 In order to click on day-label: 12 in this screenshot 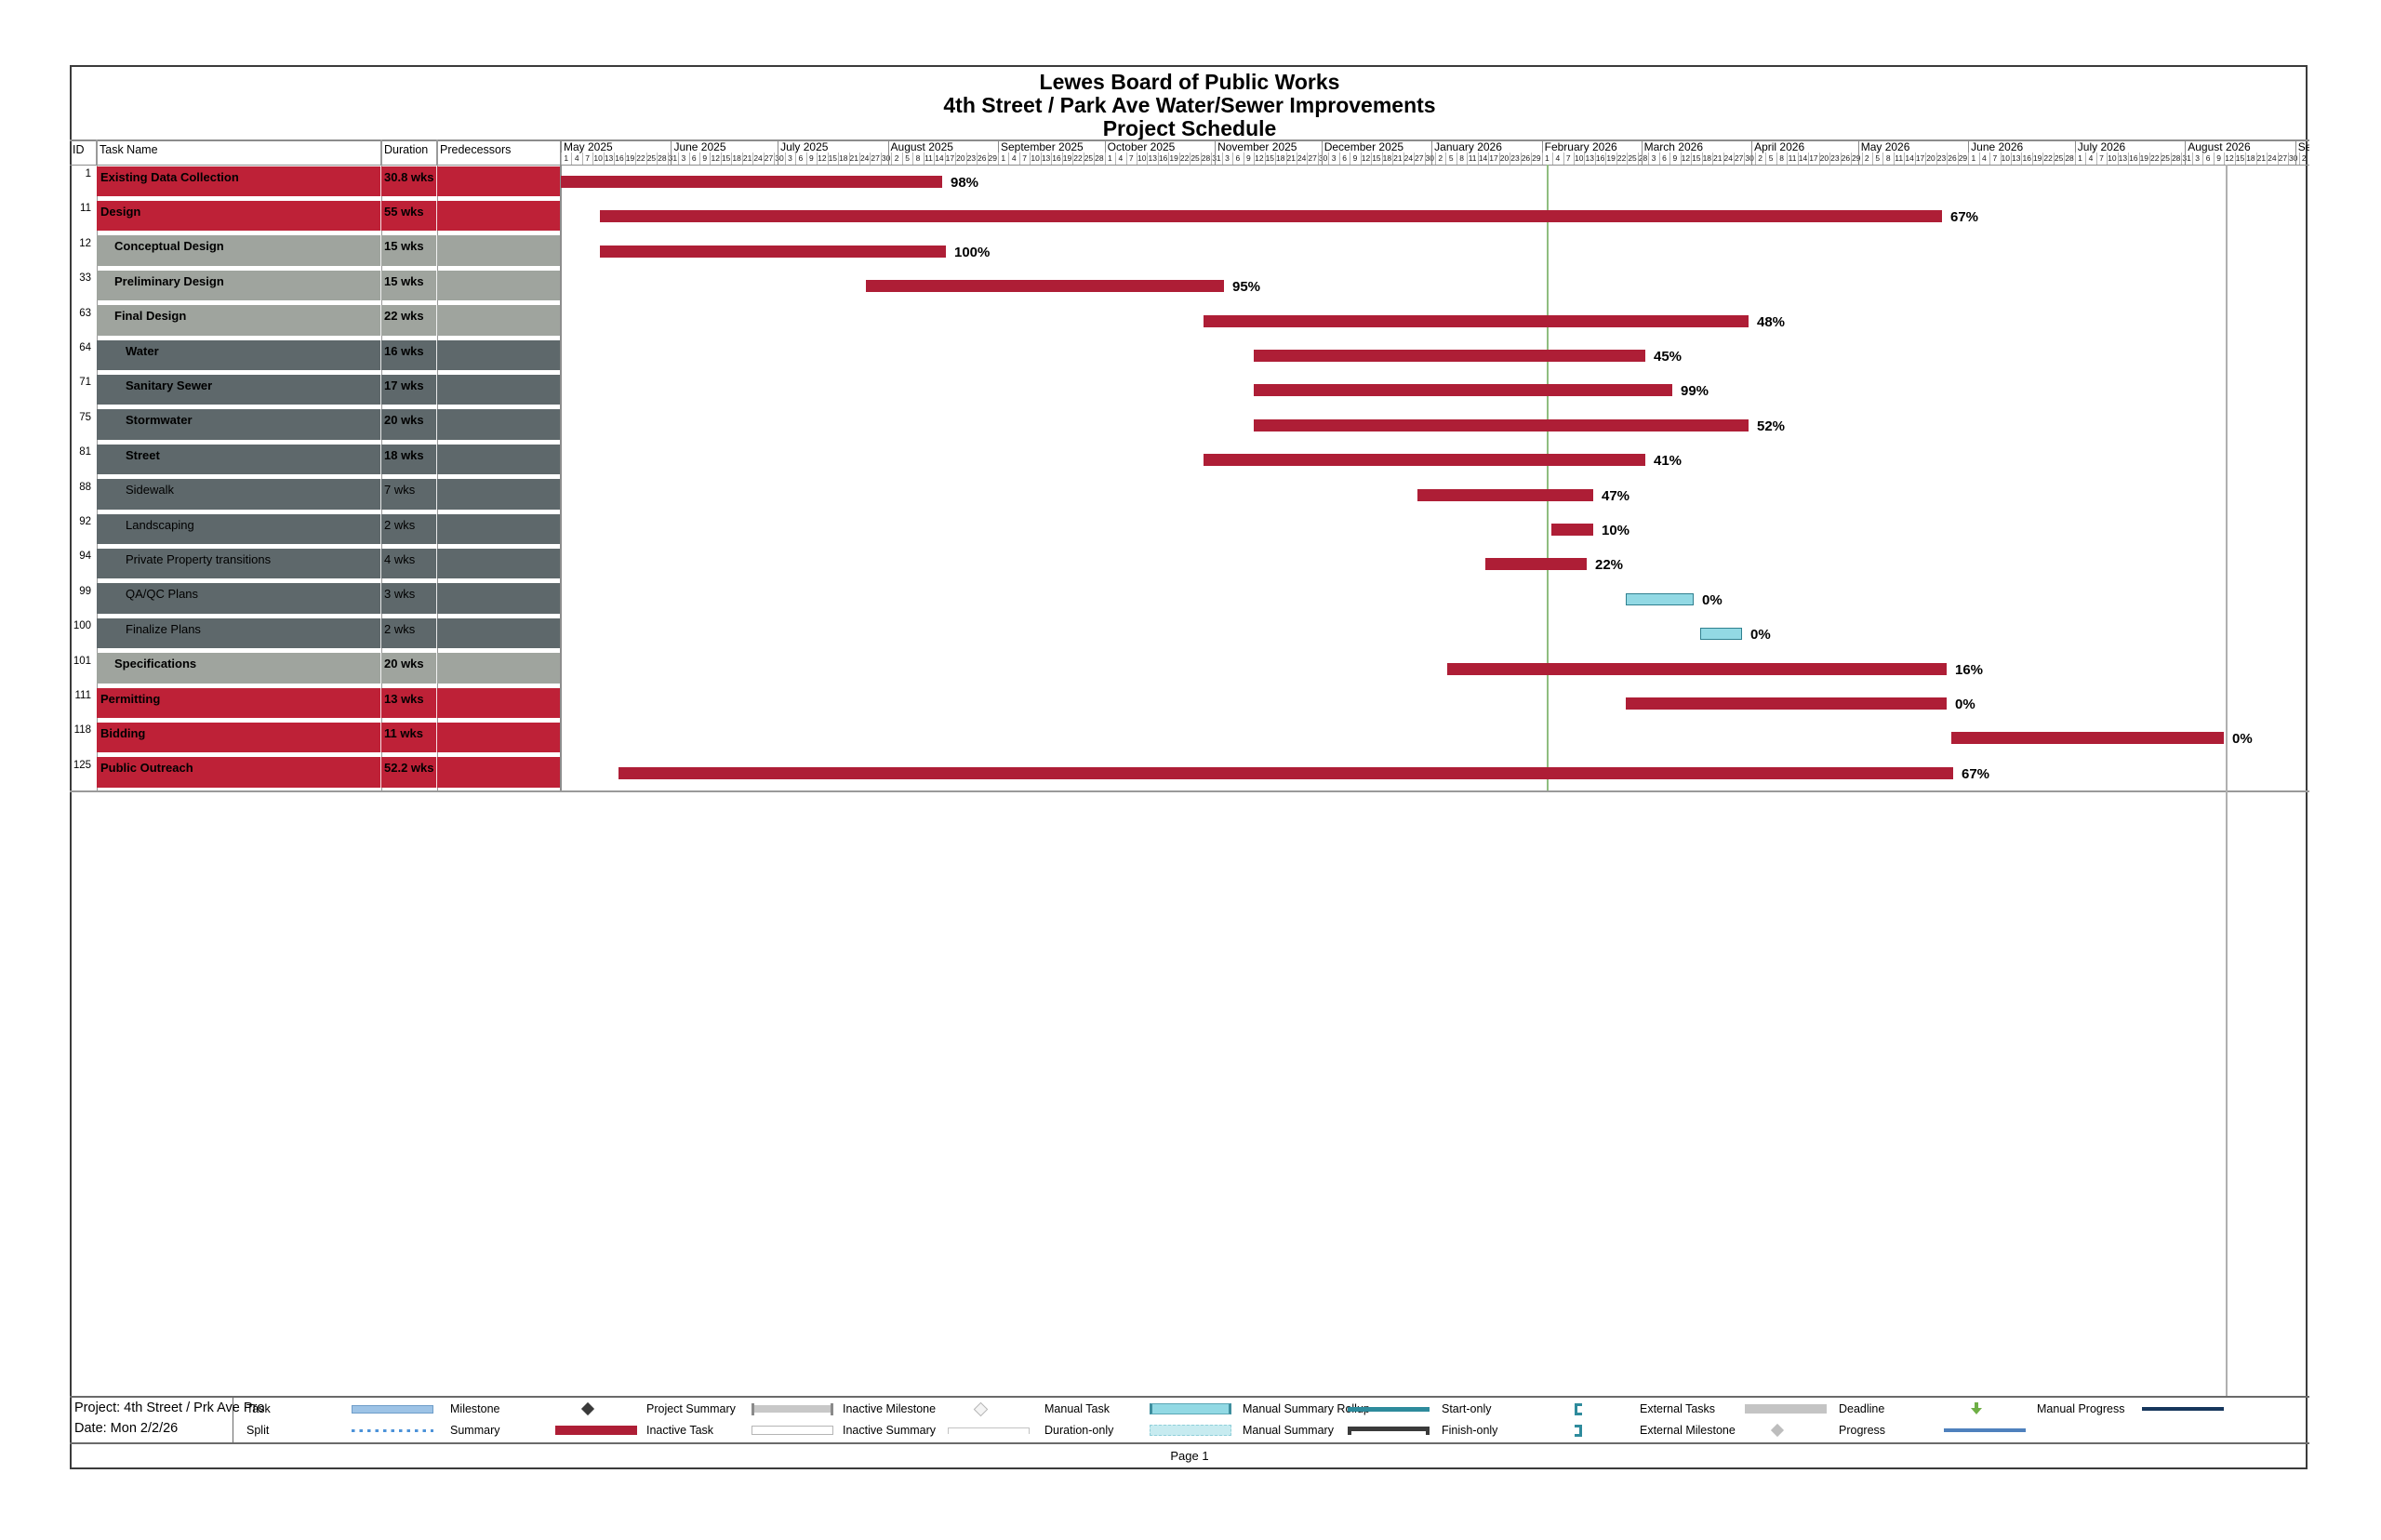, I will do `click(715, 158)`.